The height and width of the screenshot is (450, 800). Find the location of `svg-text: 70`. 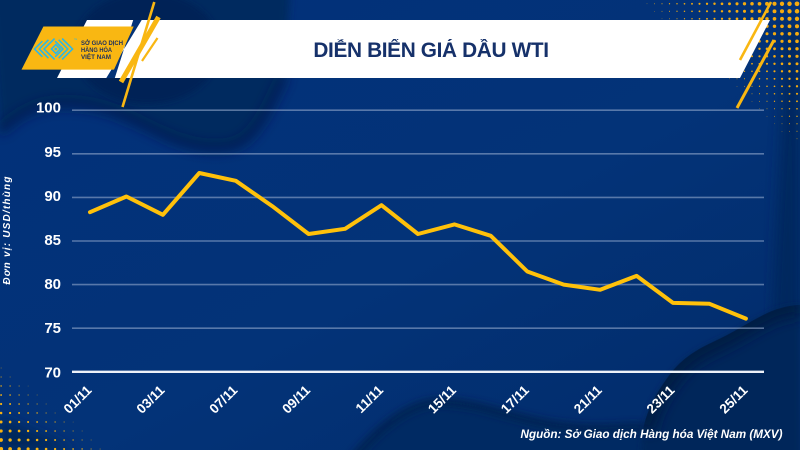

svg-text: 70 is located at coordinates (52, 372).